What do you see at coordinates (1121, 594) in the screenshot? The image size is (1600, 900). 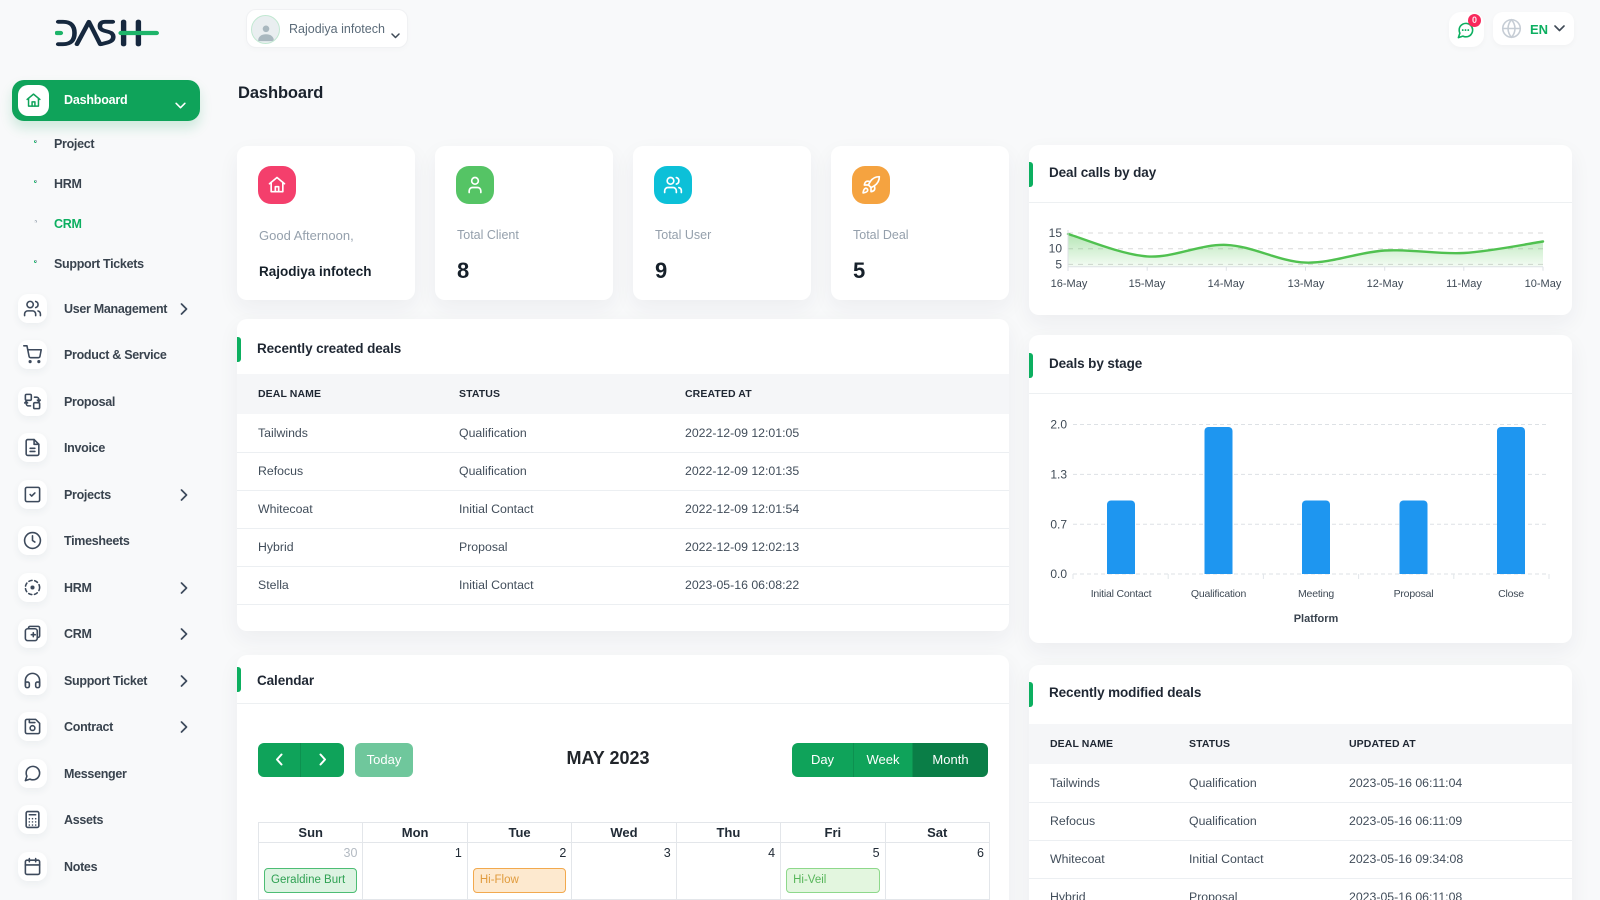 I see `svg-text: Initial Contact` at bounding box center [1121, 594].